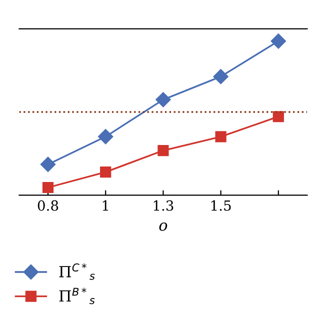 Image resolution: width=320 pixels, height=320 pixels. I want to click on legend-label: Π$^{B*}$$_{s}$, so click(77, 296).